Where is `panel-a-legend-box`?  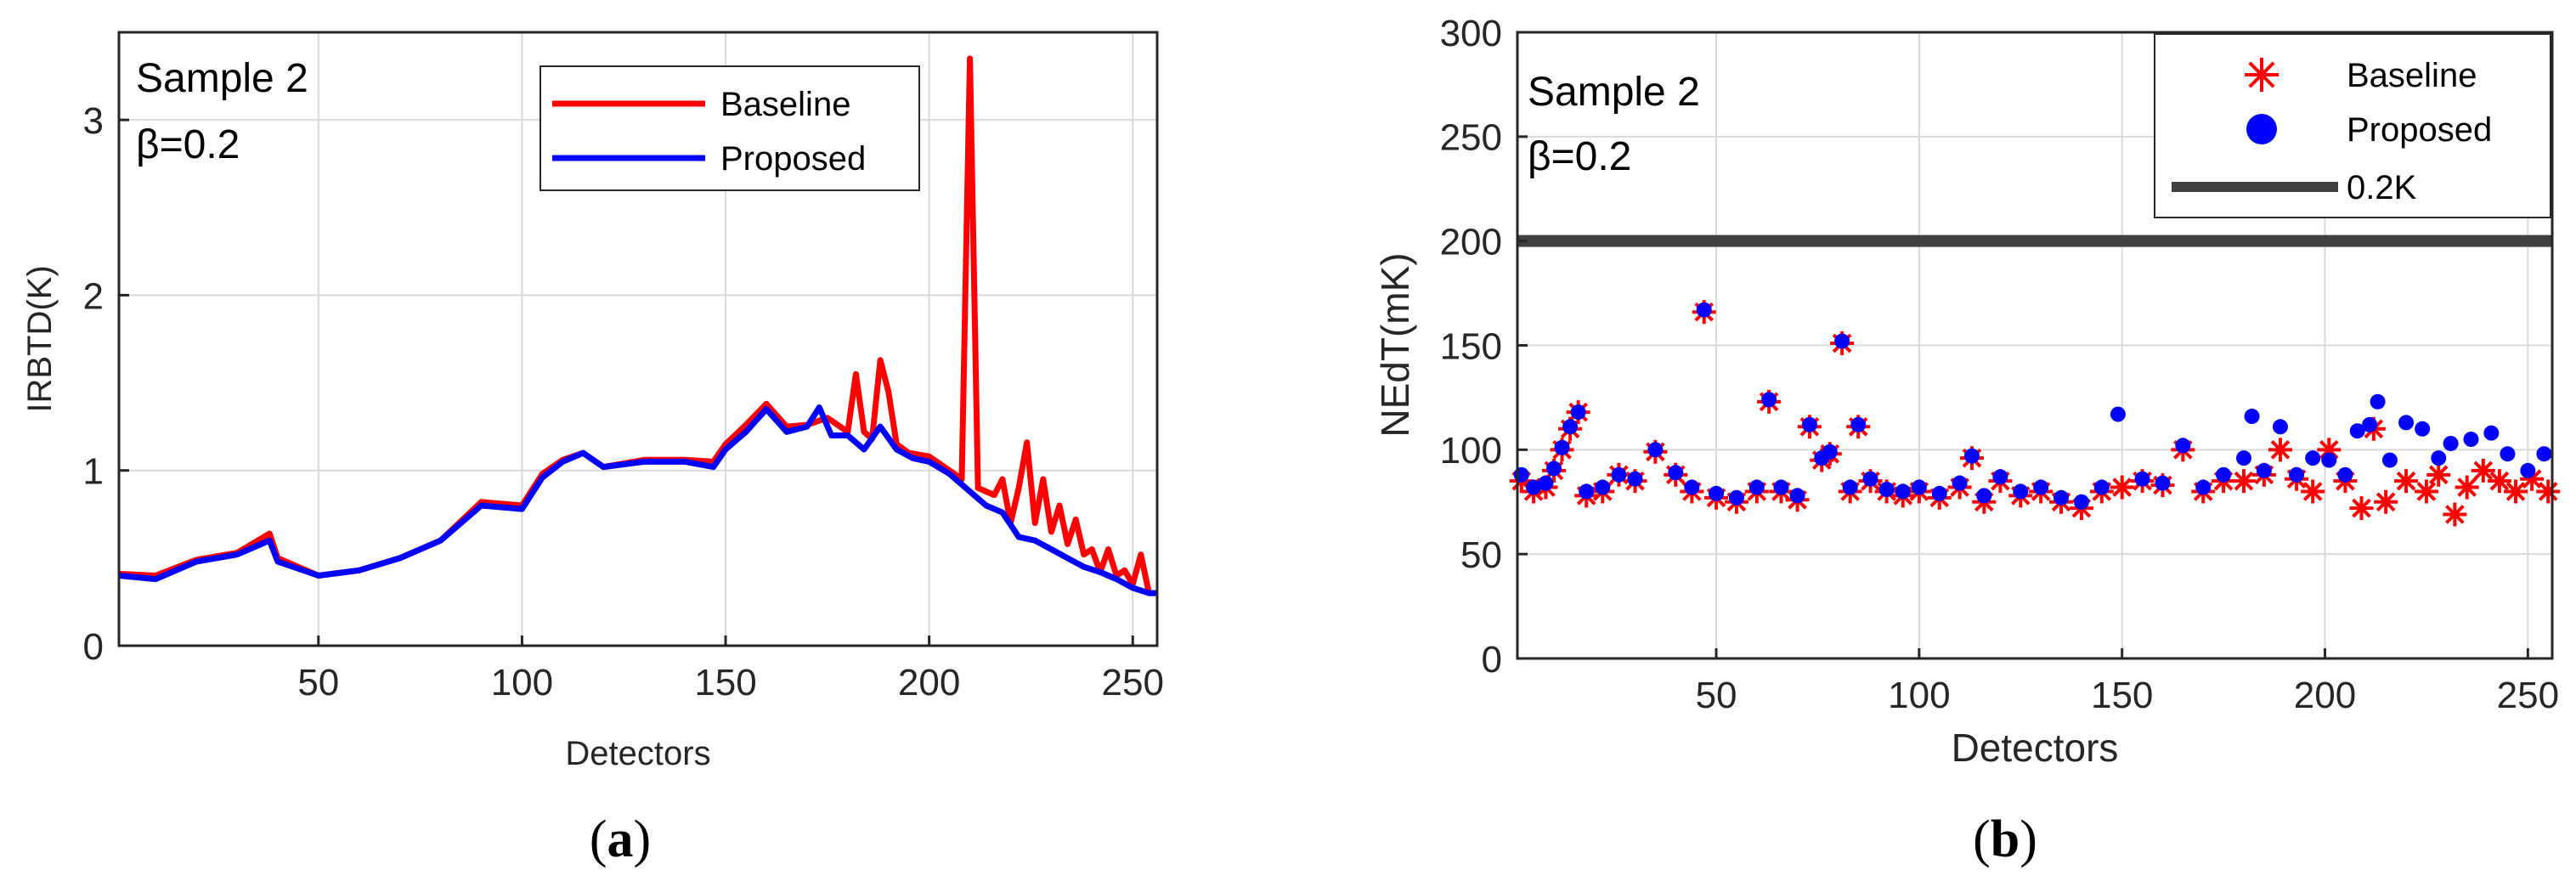
panel-a-legend-box is located at coordinates (729, 128).